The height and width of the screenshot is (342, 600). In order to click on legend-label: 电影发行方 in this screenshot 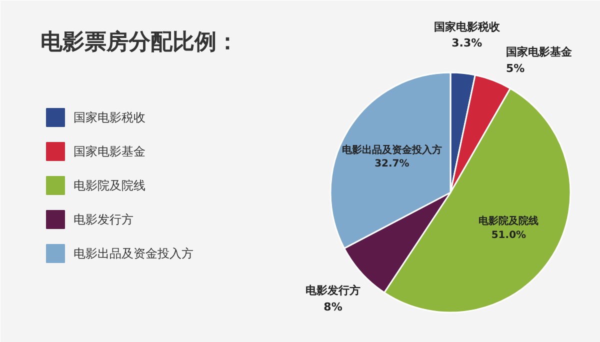, I will do `click(104, 219)`.